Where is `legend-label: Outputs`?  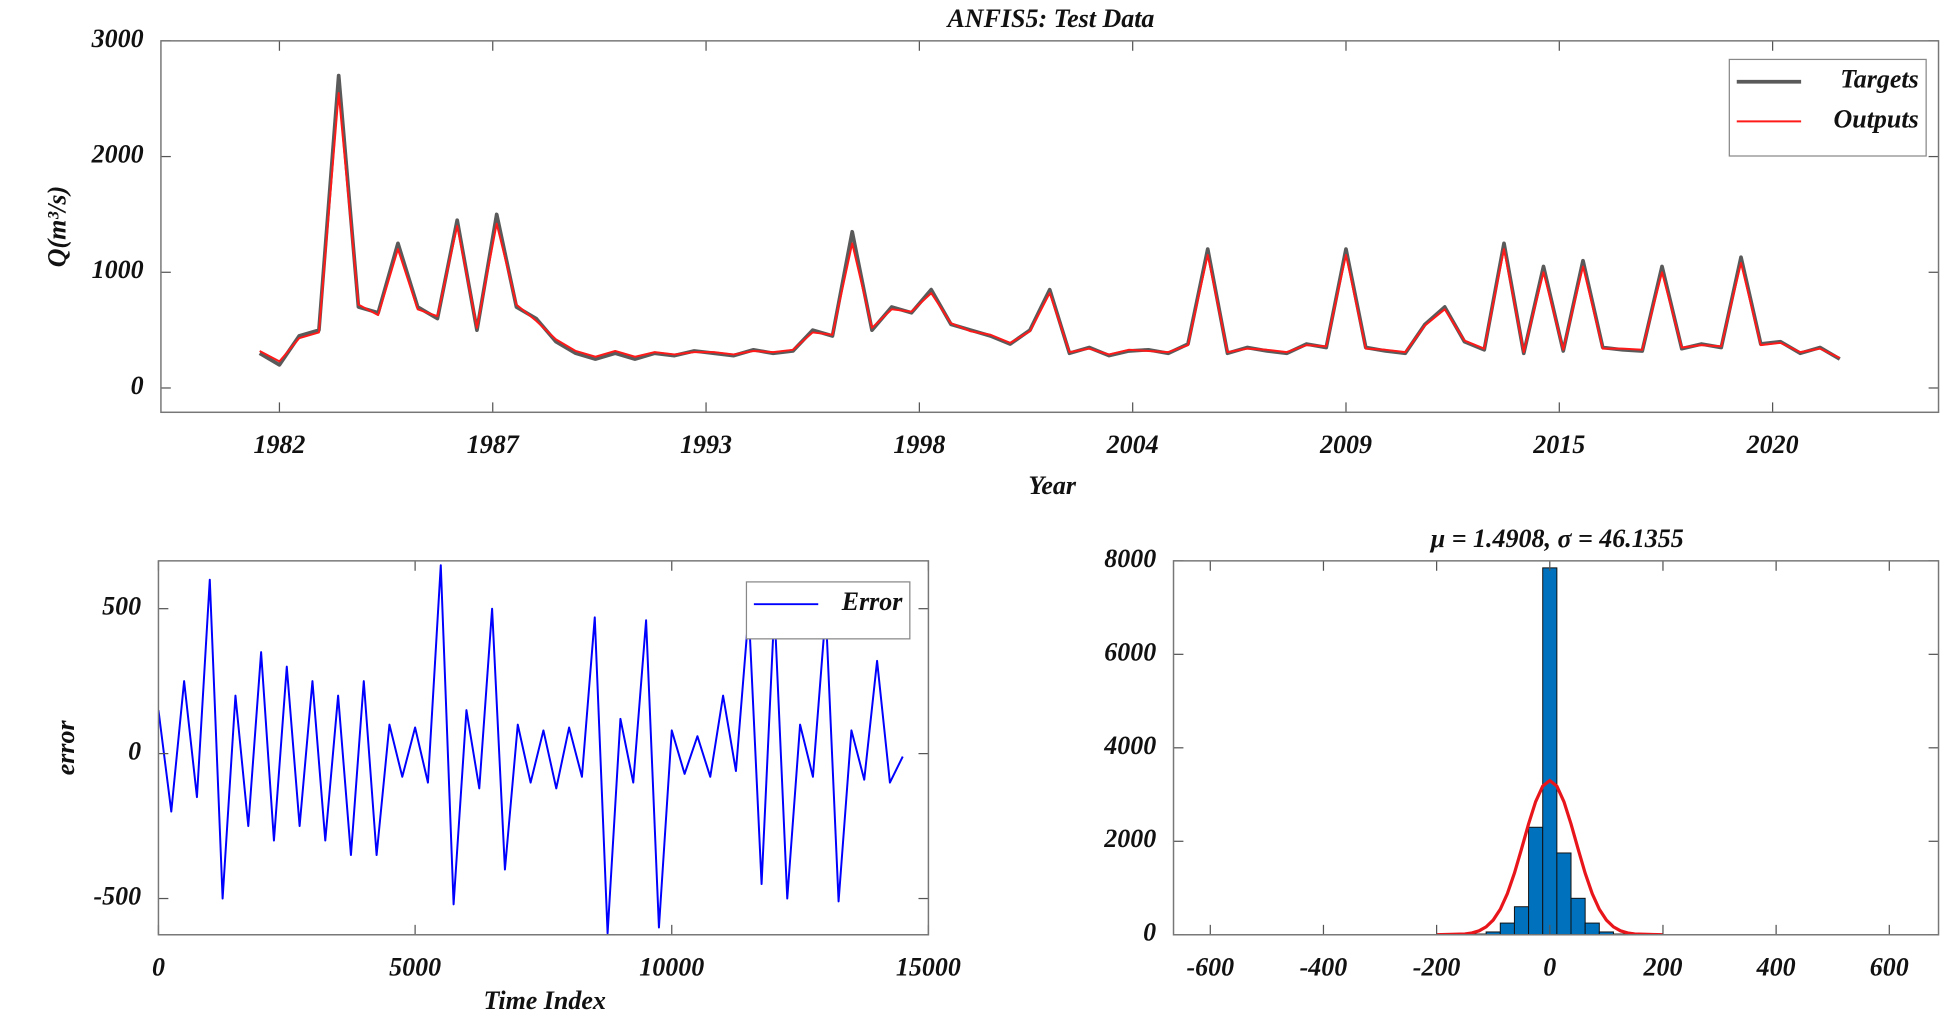 legend-label: Outputs is located at coordinates (1876, 118).